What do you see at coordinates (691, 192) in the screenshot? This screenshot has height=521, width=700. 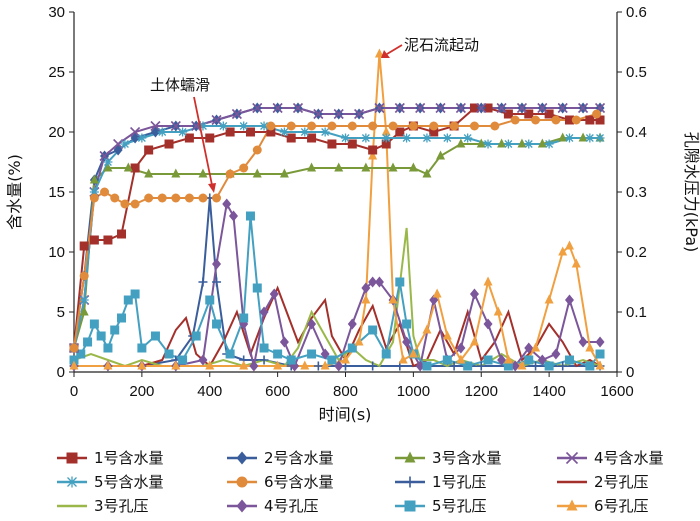 I see `y-right-axis-title: 孔隙水压力(kPa)` at bounding box center [691, 192].